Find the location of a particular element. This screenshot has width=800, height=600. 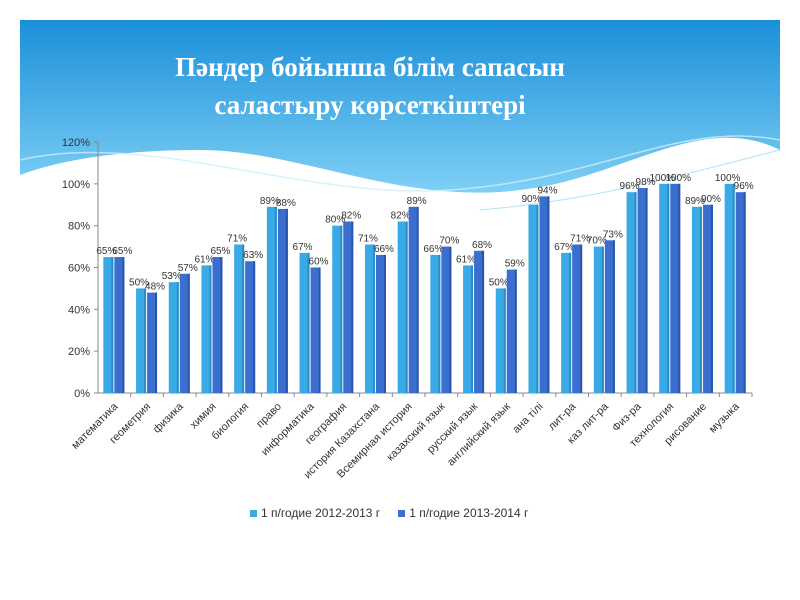

y-tick-label: 80% is located at coordinates (79, 227).